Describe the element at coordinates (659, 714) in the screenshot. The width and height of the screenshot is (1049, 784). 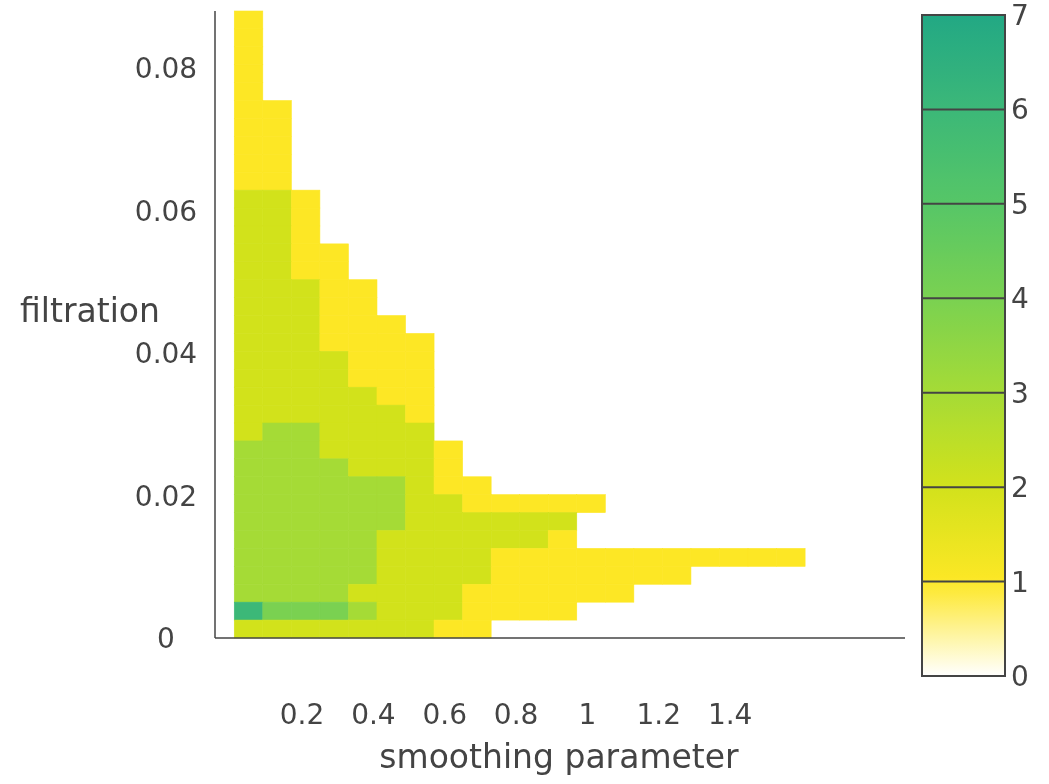
I see `x-tick-label: 1.2` at that location.